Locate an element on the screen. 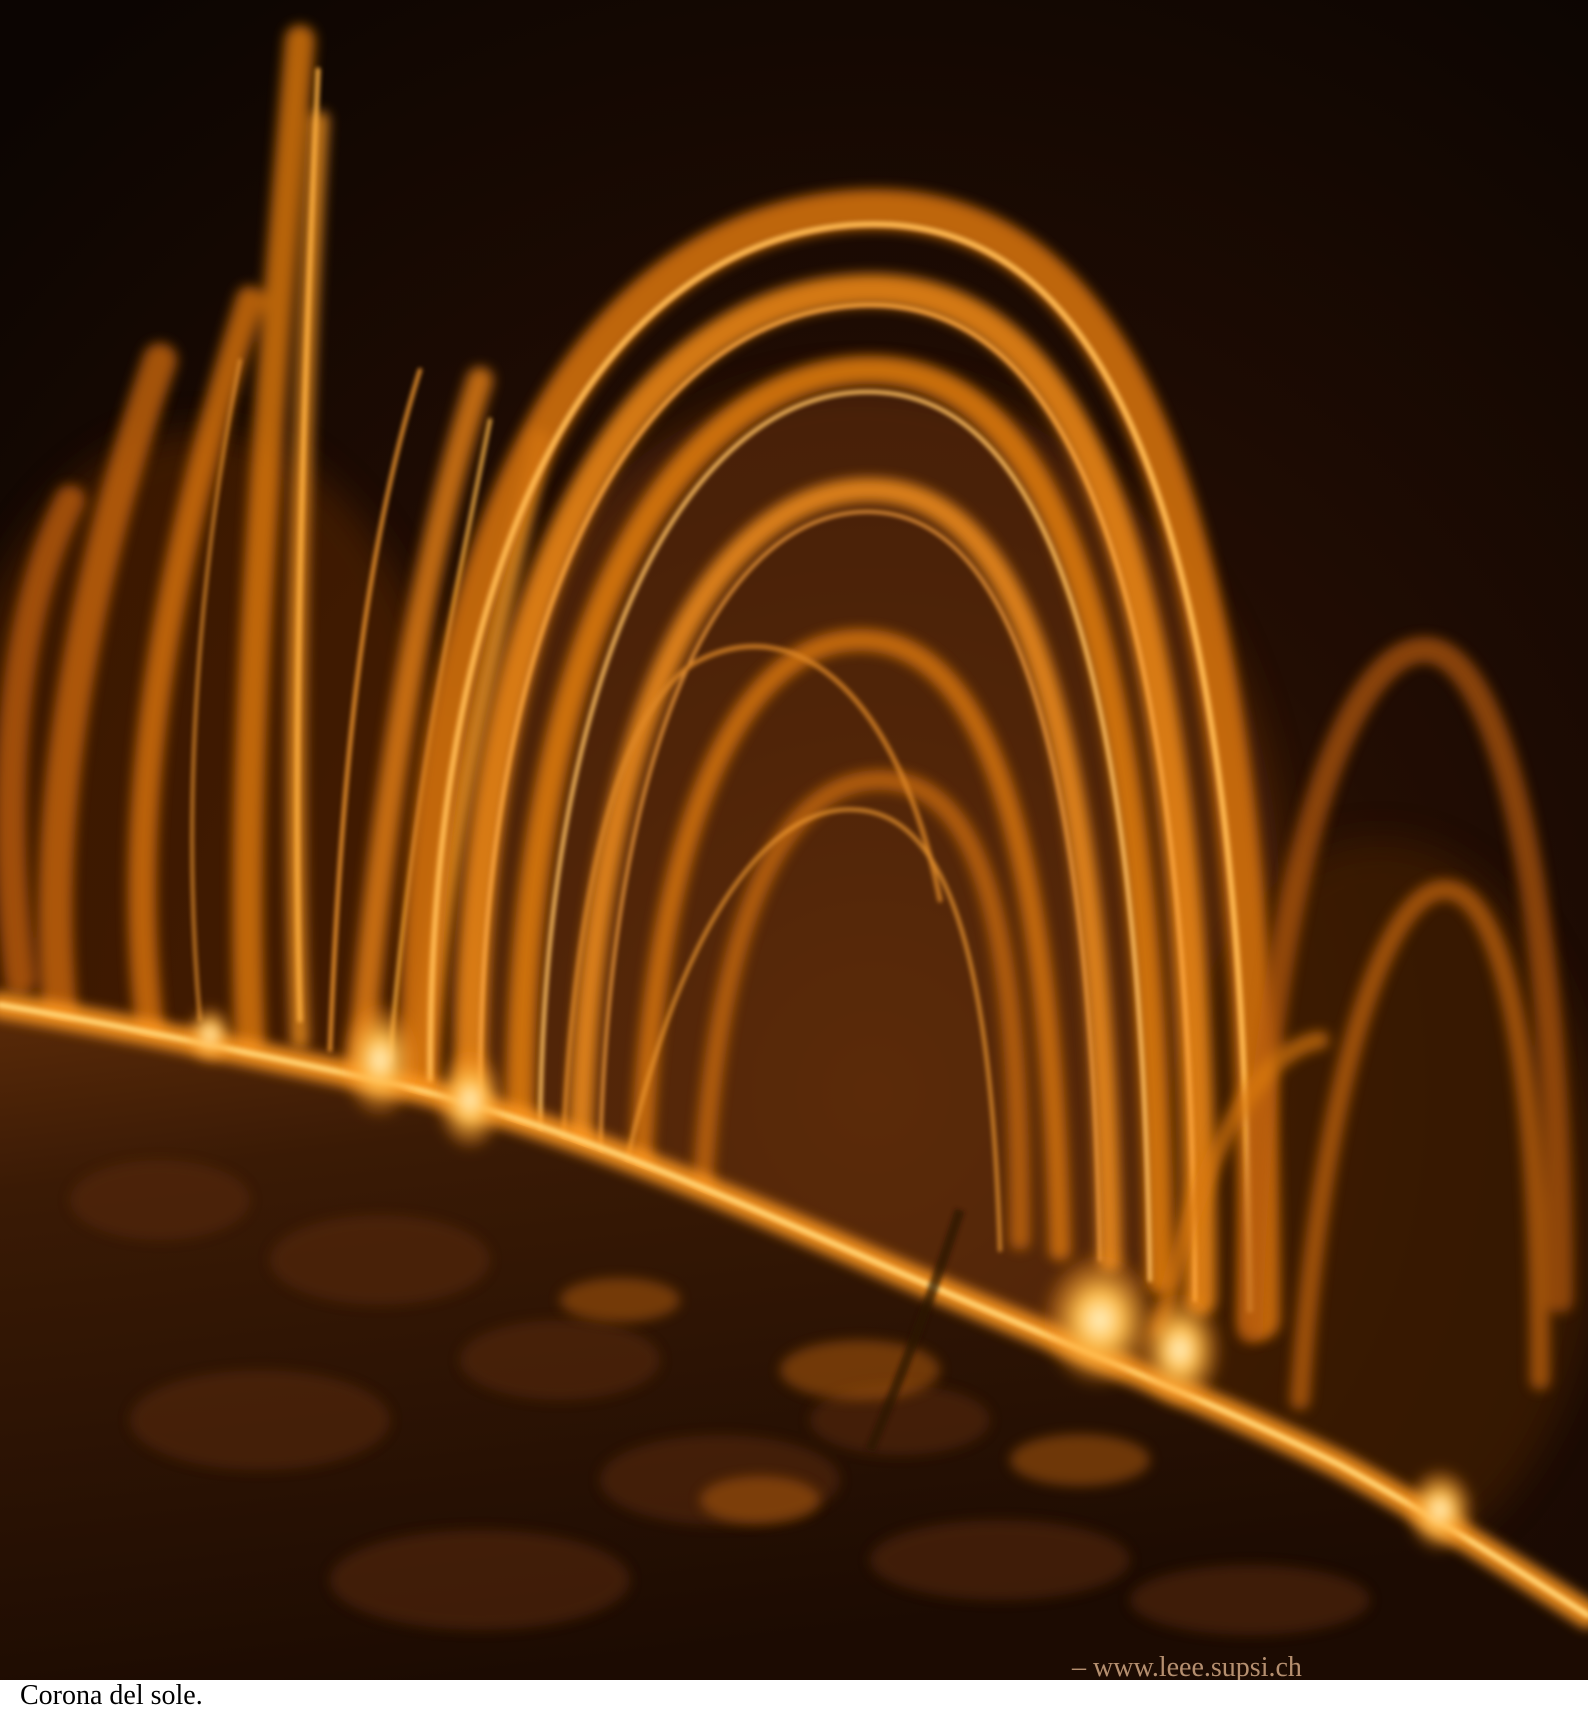 The height and width of the screenshot is (1712, 1588). dark-filament is located at coordinates (915, 1330).